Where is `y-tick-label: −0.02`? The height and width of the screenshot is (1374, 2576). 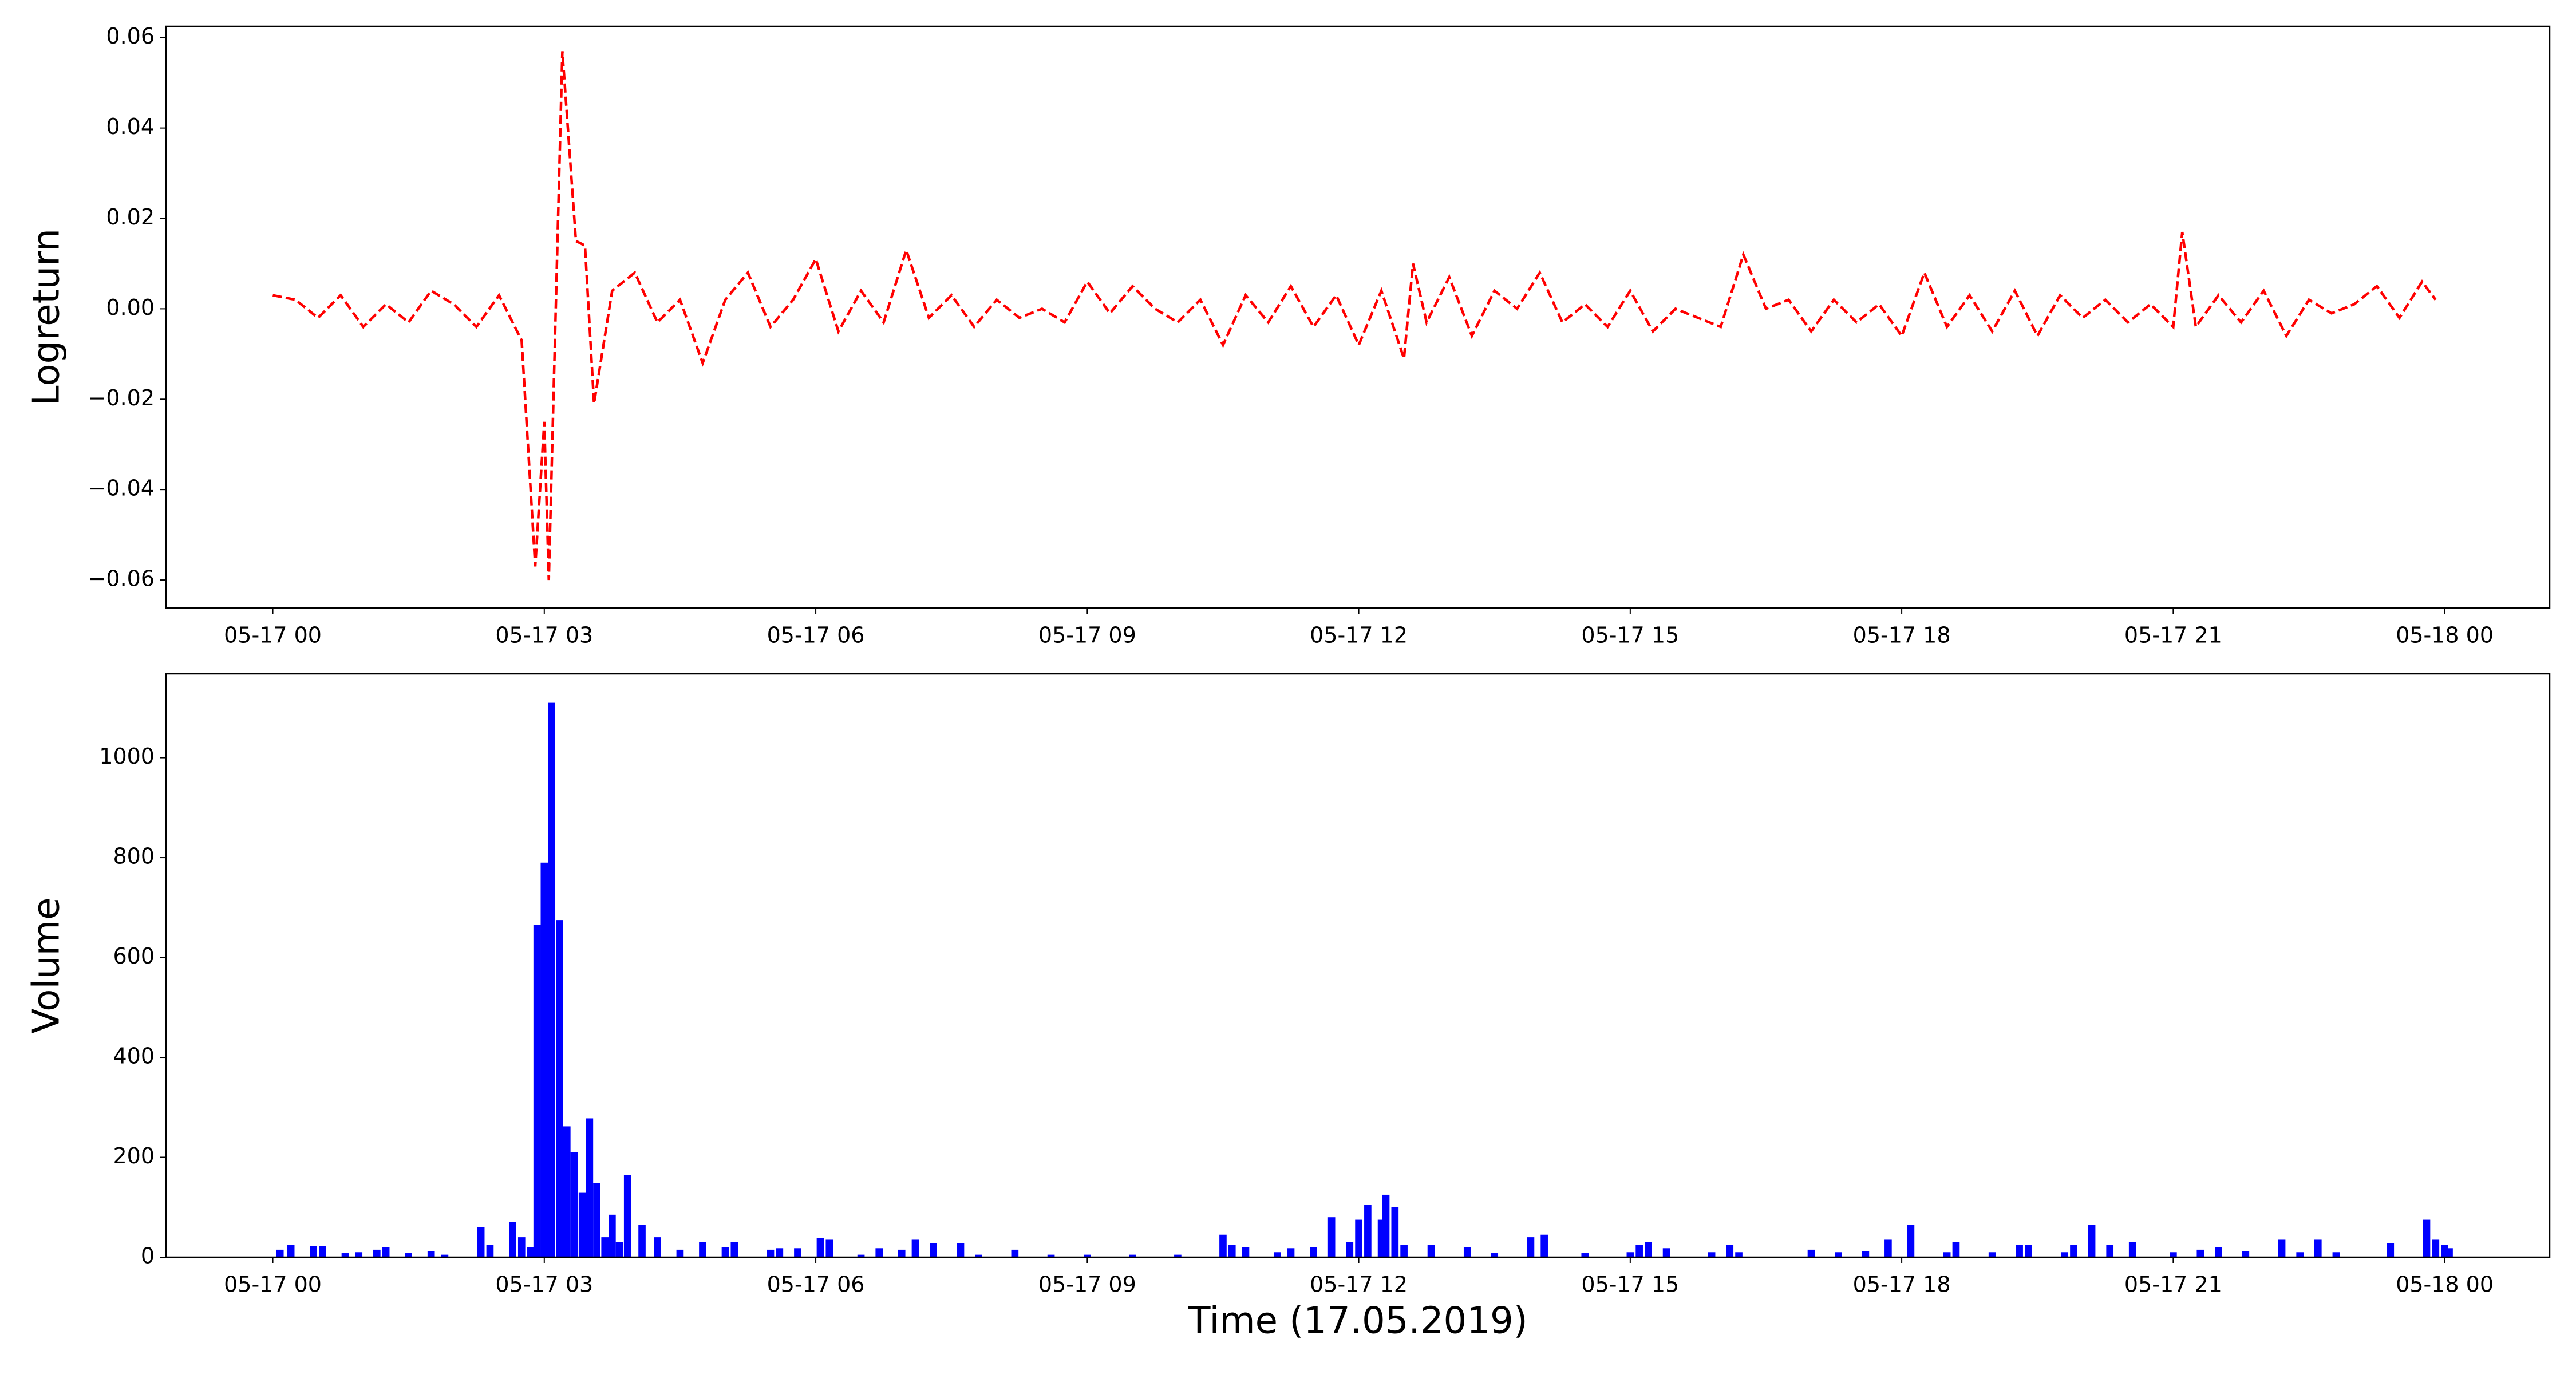
y-tick-label: −0.02 is located at coordinates (121, 397).